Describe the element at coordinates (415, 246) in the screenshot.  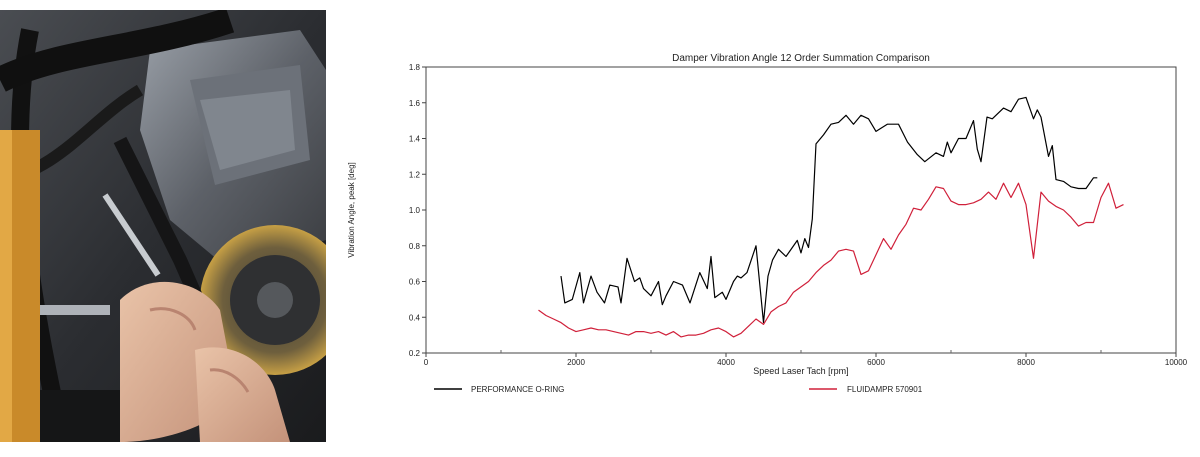
I see `y-tick-label: 0.8` at that location.